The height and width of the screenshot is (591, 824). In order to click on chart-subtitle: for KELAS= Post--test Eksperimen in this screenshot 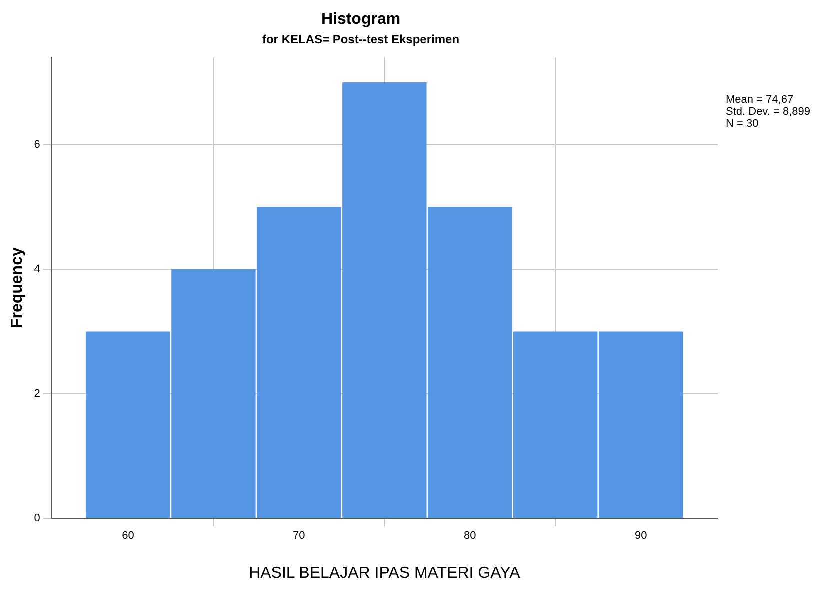, I will do `click(361, 39)`.